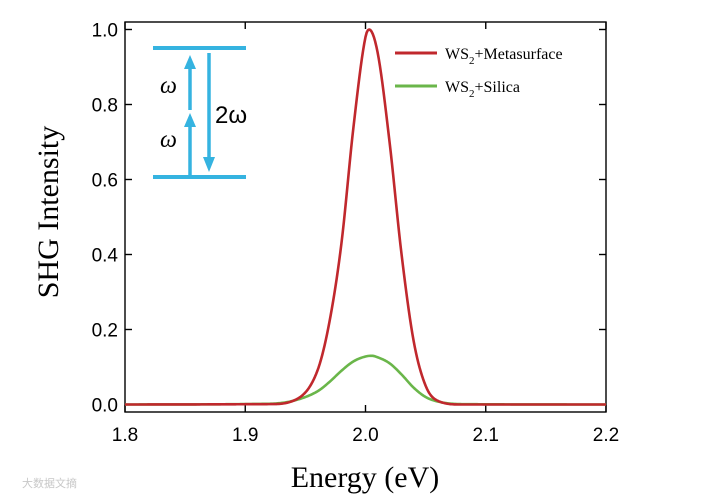  What do you see at coordinates (125, 435) in the screenshot?
I see `x-tick-label: 1.8` at bounding box center [125, 435].